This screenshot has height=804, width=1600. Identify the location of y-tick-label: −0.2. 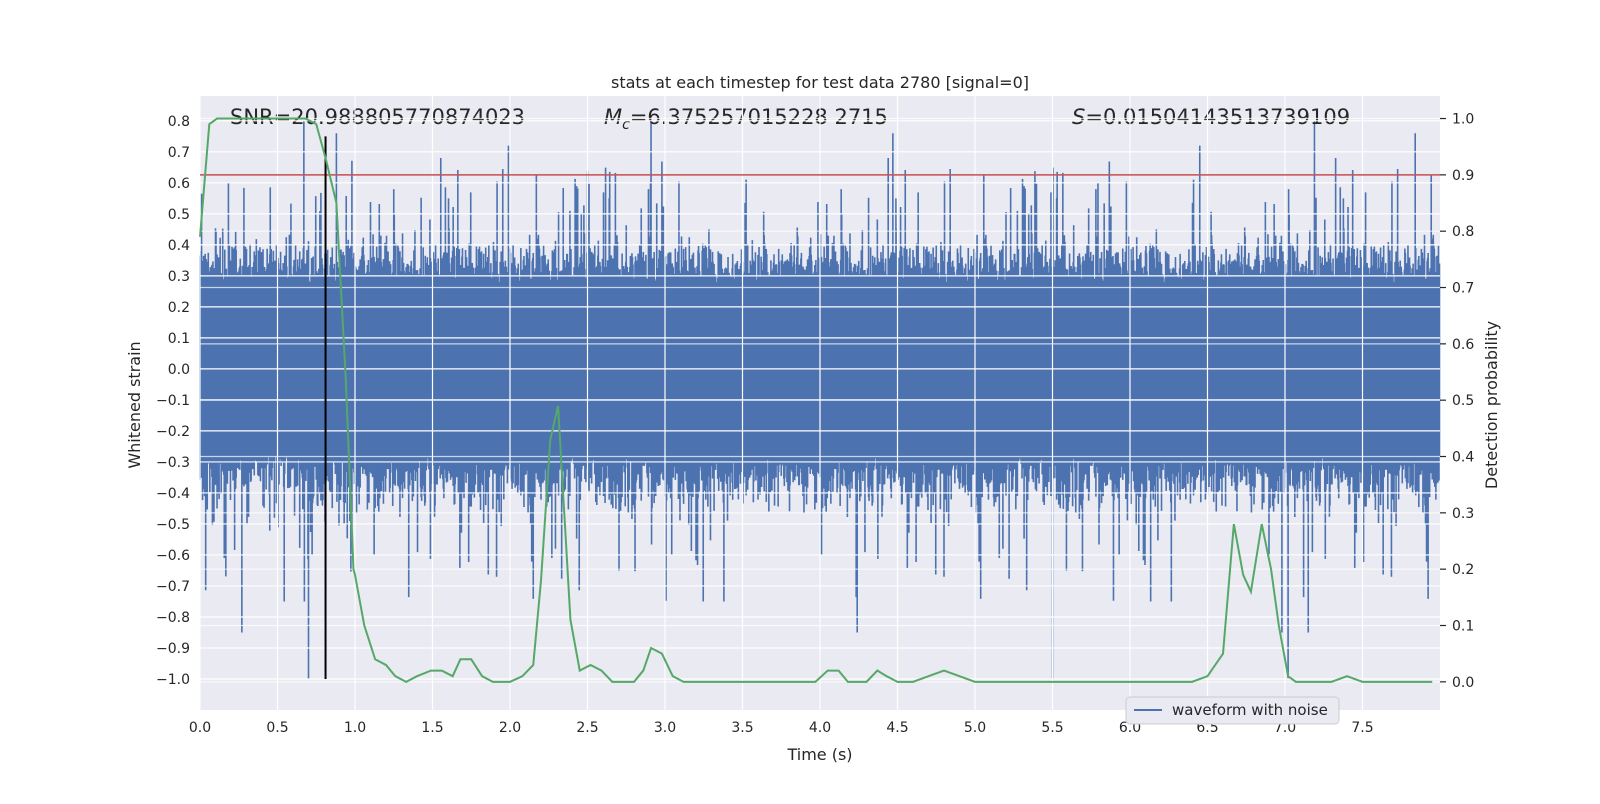
(173, 432).